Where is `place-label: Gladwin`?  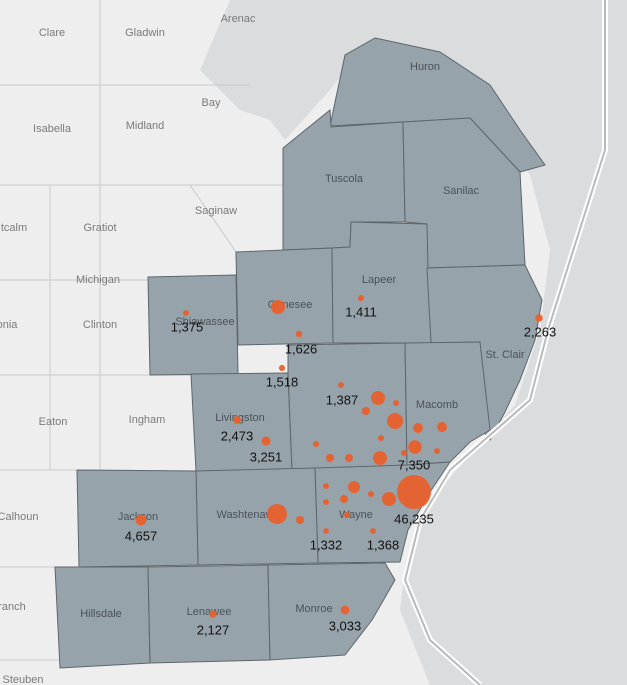 place-label: Gladwin is located at coordinates (145, 33).